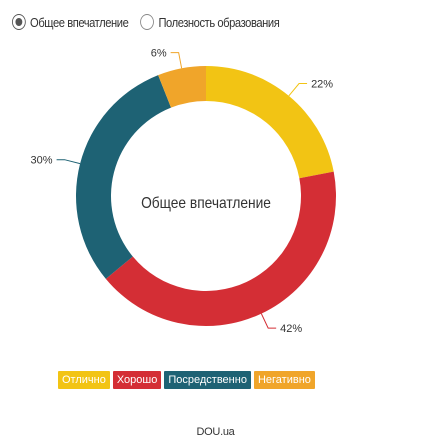  I want to click on legend-item-good: Хорошо, so click(137, 380).